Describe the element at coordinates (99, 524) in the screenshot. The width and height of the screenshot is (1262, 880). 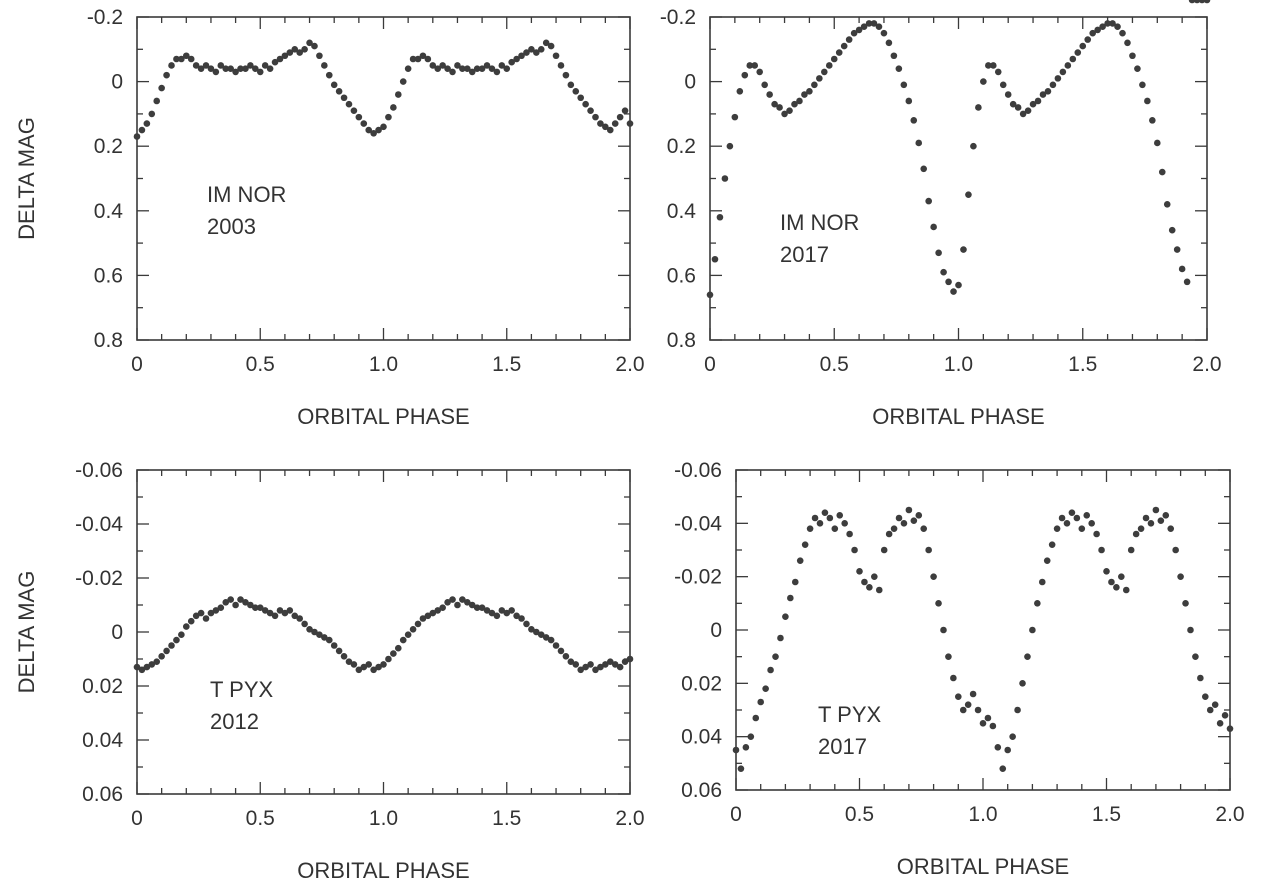
I see `y-tick-label: -0.04` at that location.